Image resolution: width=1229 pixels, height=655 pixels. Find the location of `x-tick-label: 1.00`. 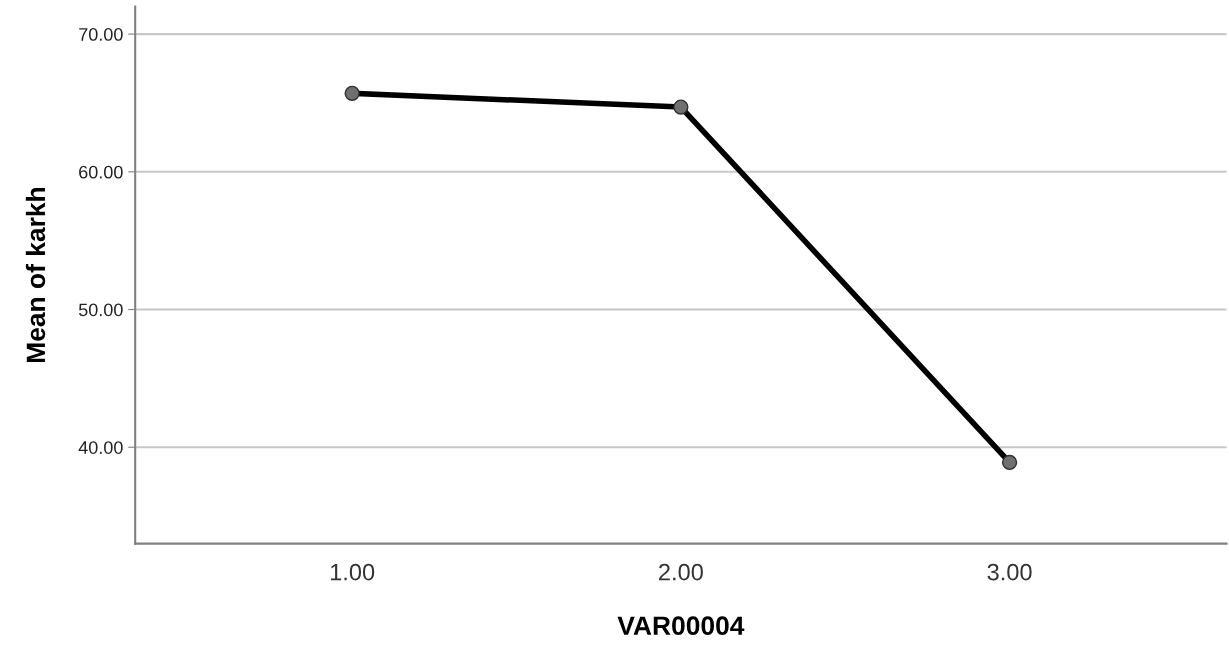

x-tick-label: 1.00 is located at coordinates (352, 572).